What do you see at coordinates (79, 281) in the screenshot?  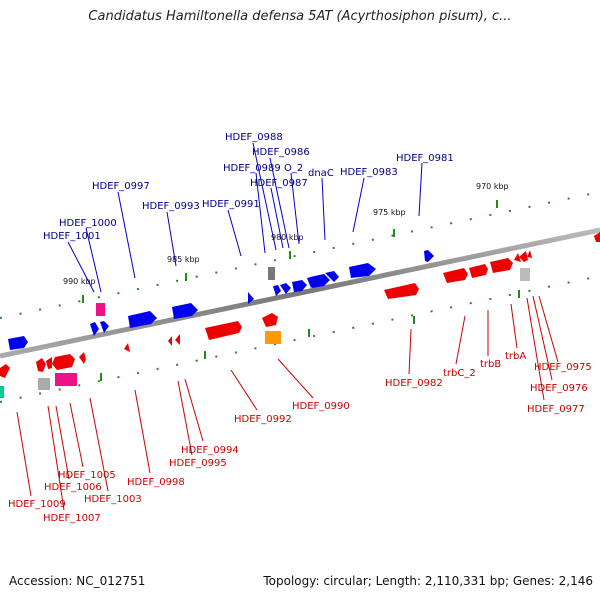 I see `scale-label-990: 990 kbp` at bounding box center [79, 281].